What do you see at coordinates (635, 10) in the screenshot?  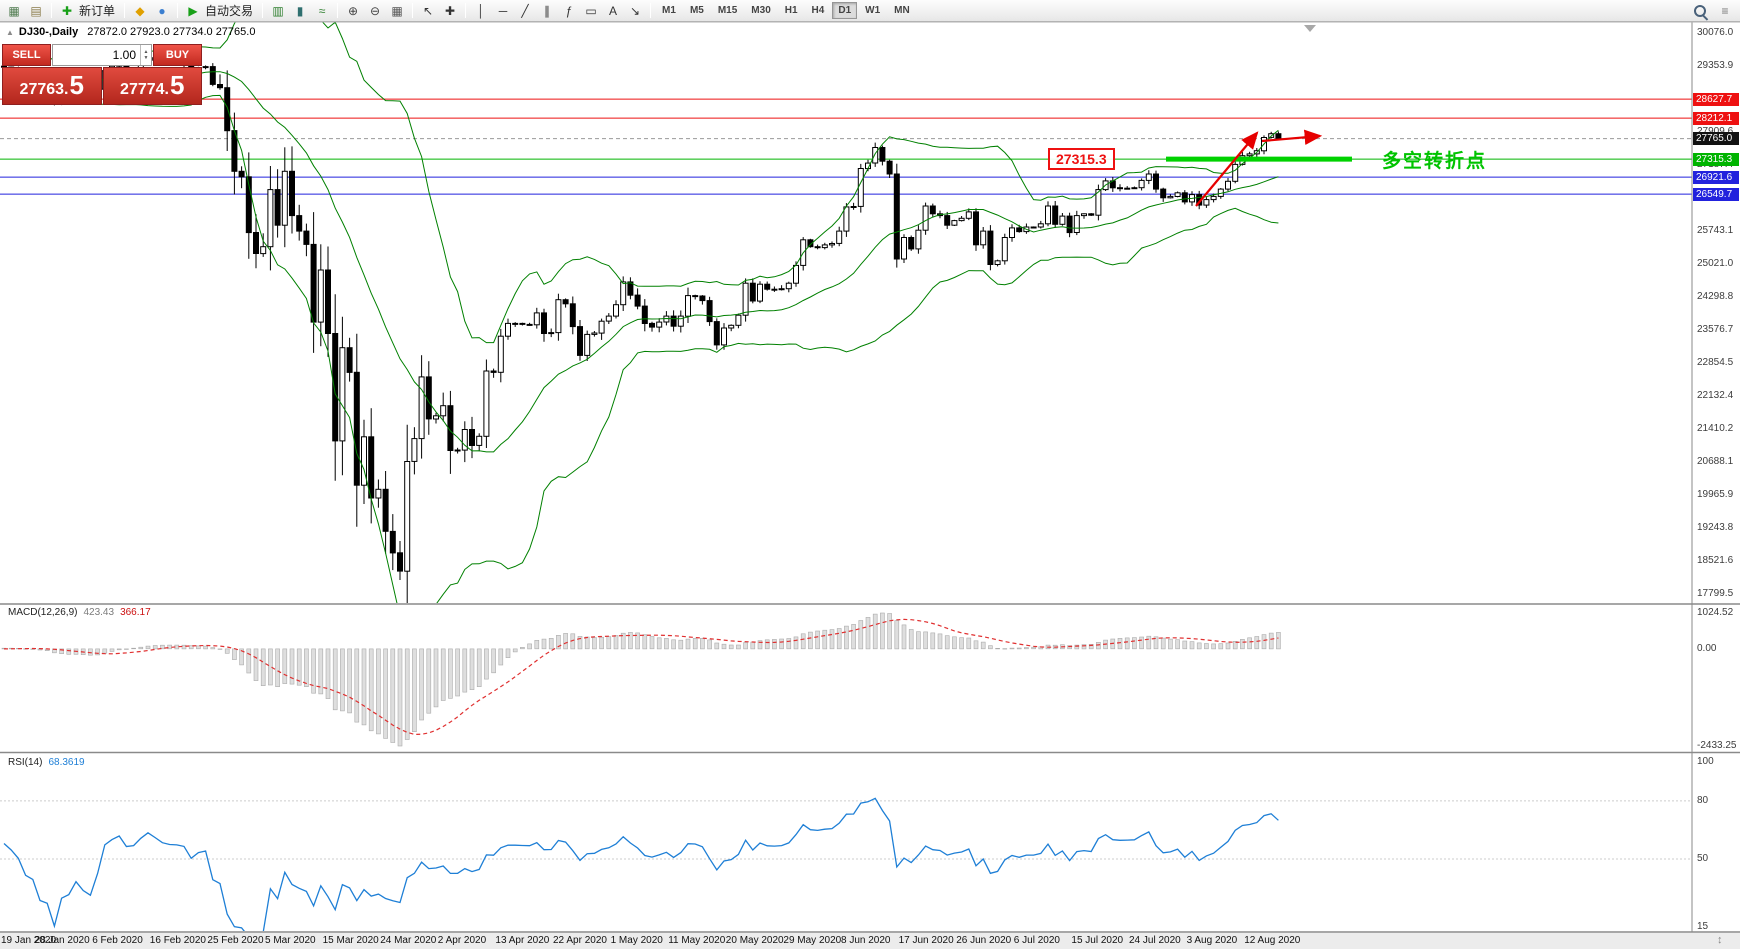 I see `arrow-tool-icon: ↘` at bounding box center [635, 10].